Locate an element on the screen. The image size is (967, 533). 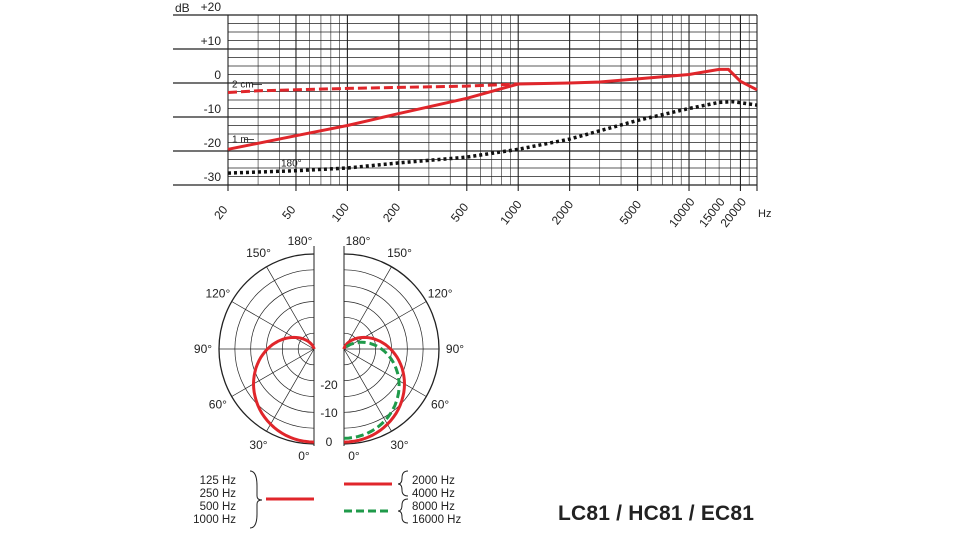
x-tick-label: 2000 is located at coordinates (563, 212).